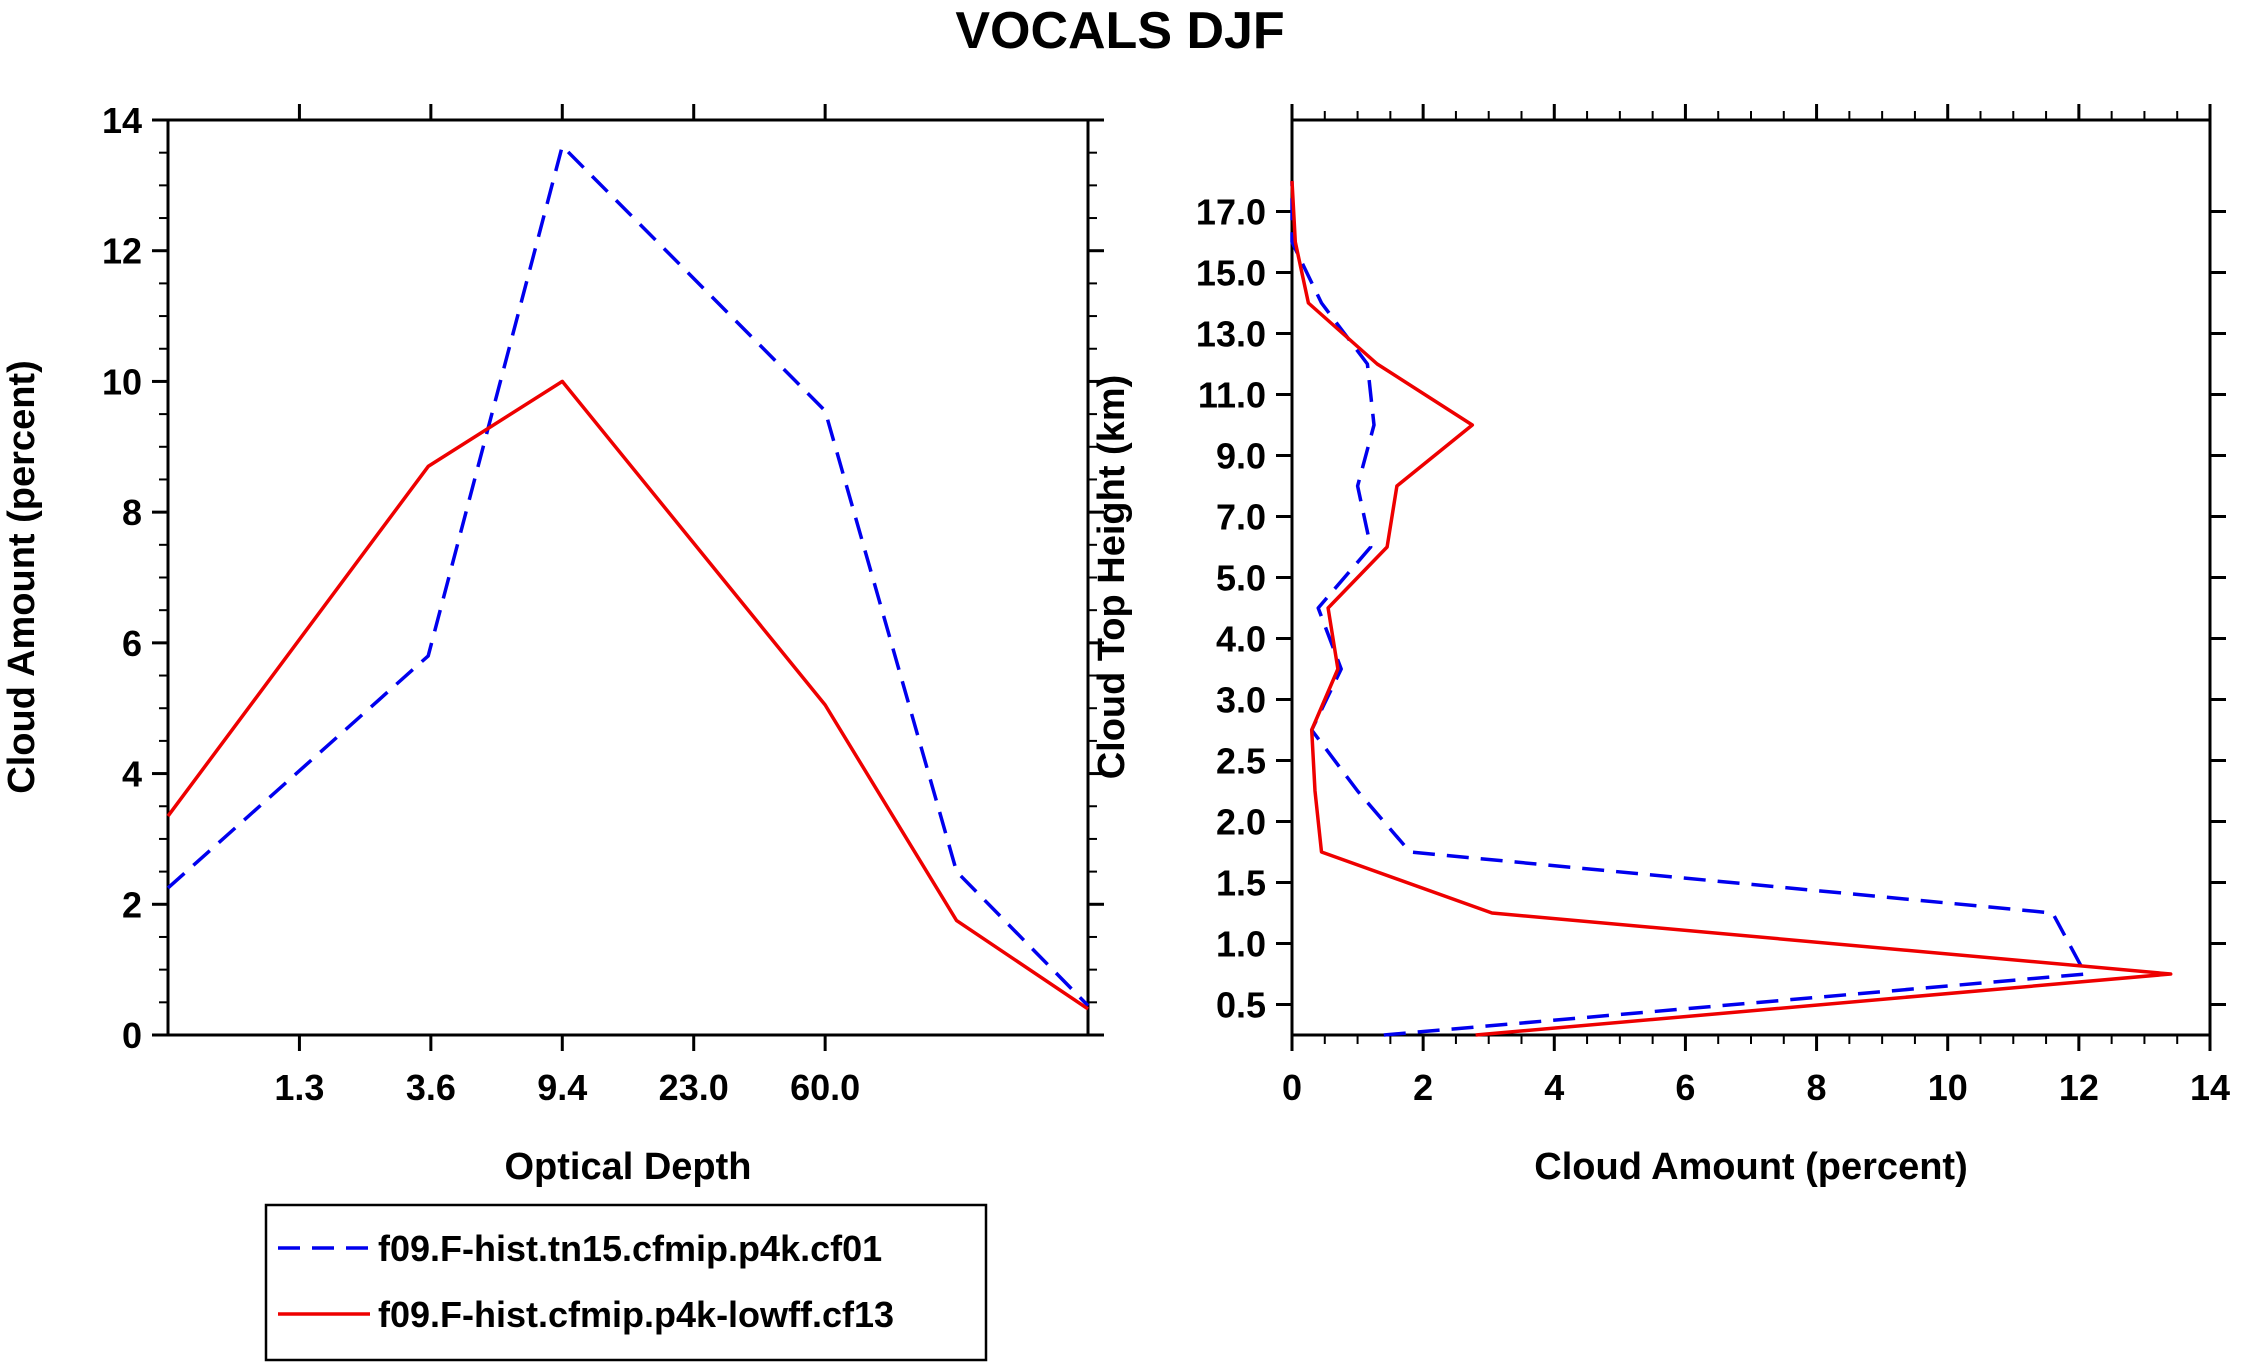 The image size is (2241, 1367). I want to click on right-y-tick-label: 7.0, so click(1241, 517).